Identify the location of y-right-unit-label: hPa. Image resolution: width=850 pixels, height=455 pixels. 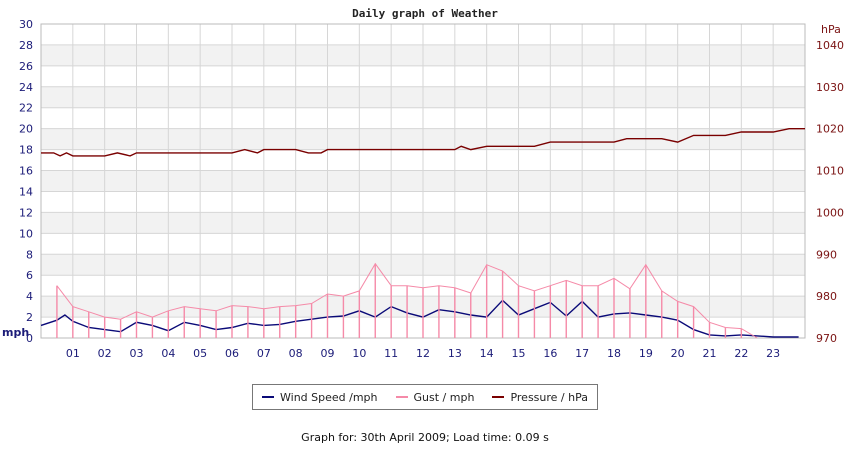
(831, 29).